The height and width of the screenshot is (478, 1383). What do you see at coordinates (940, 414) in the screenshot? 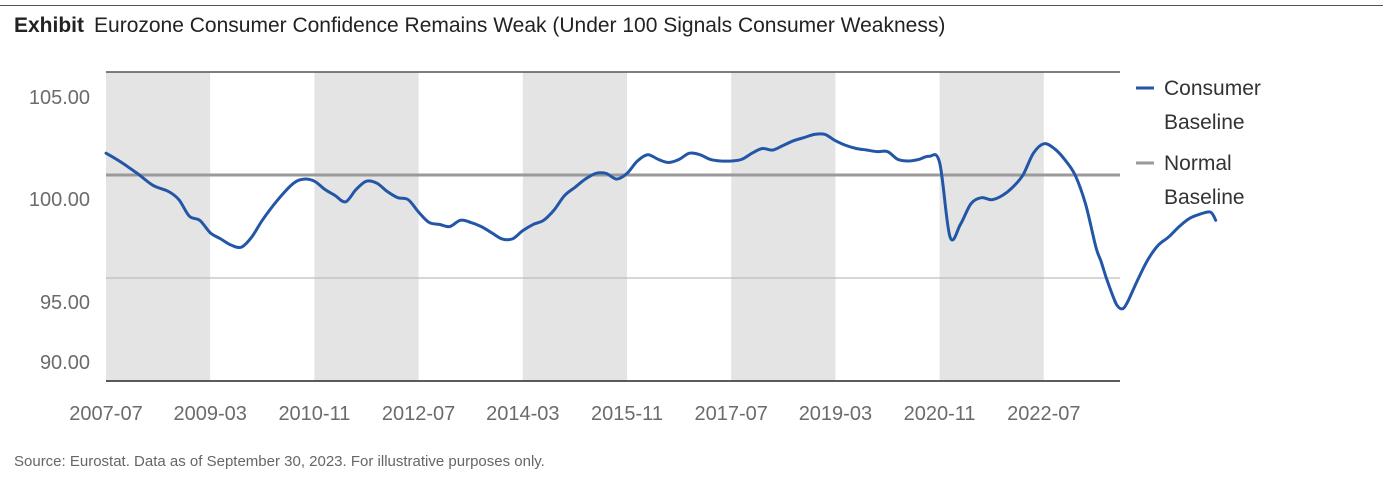
I see `x-tick-label: 2020-11` at bounding box center [940, 414].